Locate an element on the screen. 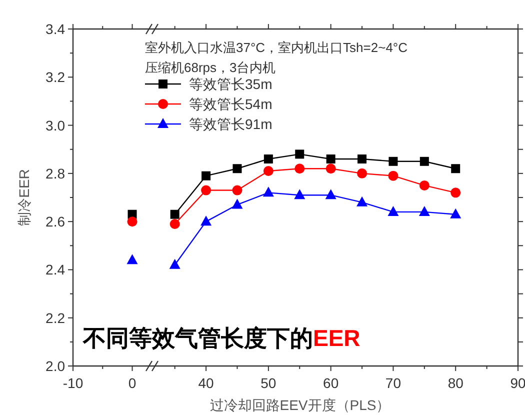 The height and width of the screenshot is (415, 525). legend-label: 等效管长54m is located at coordinates (230, 104).